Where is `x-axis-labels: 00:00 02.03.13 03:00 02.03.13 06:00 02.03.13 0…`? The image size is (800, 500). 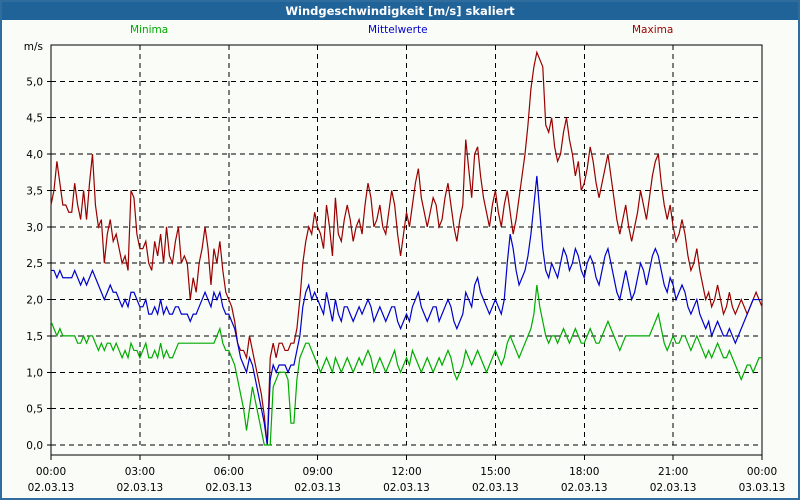
x-axis-labels: 00:00 02.03.13 03:00 02.03.13 06:00 02.03.13 0… is located at coordinates (407, 480).